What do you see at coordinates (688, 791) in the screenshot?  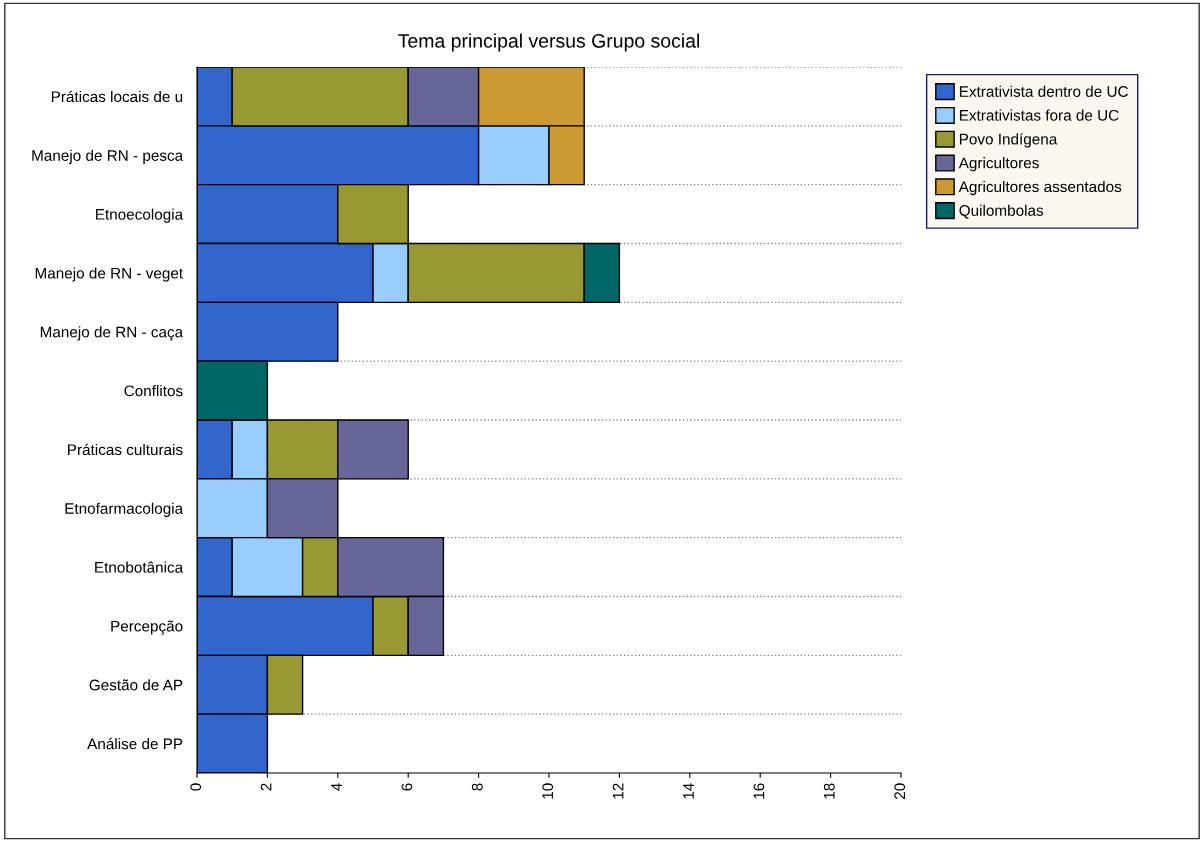 I see `x-tick-label: 14` at bounding box center [688, 791].